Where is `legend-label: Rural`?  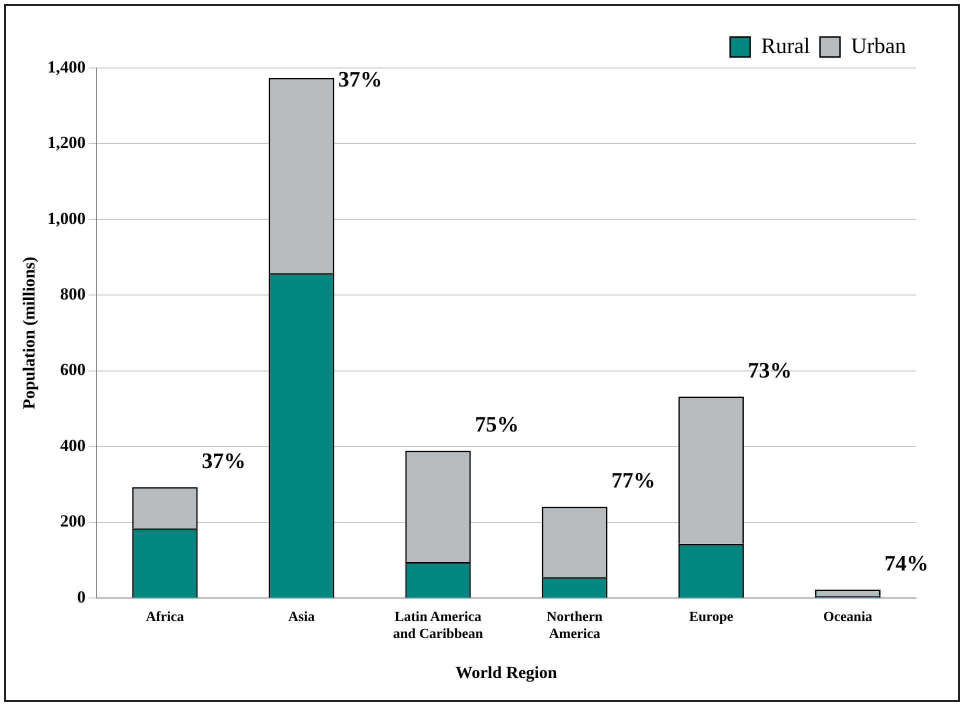
legend-label: Rural is located at coordinates (785, 45).